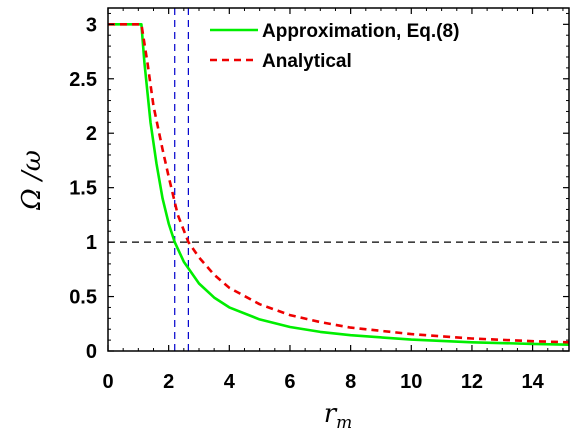  What do you see at coordinates (334, 46) in the screenshot?
I see `legend: Approximation, Eq.(8) Analytical` at bounding box center [334, 46].